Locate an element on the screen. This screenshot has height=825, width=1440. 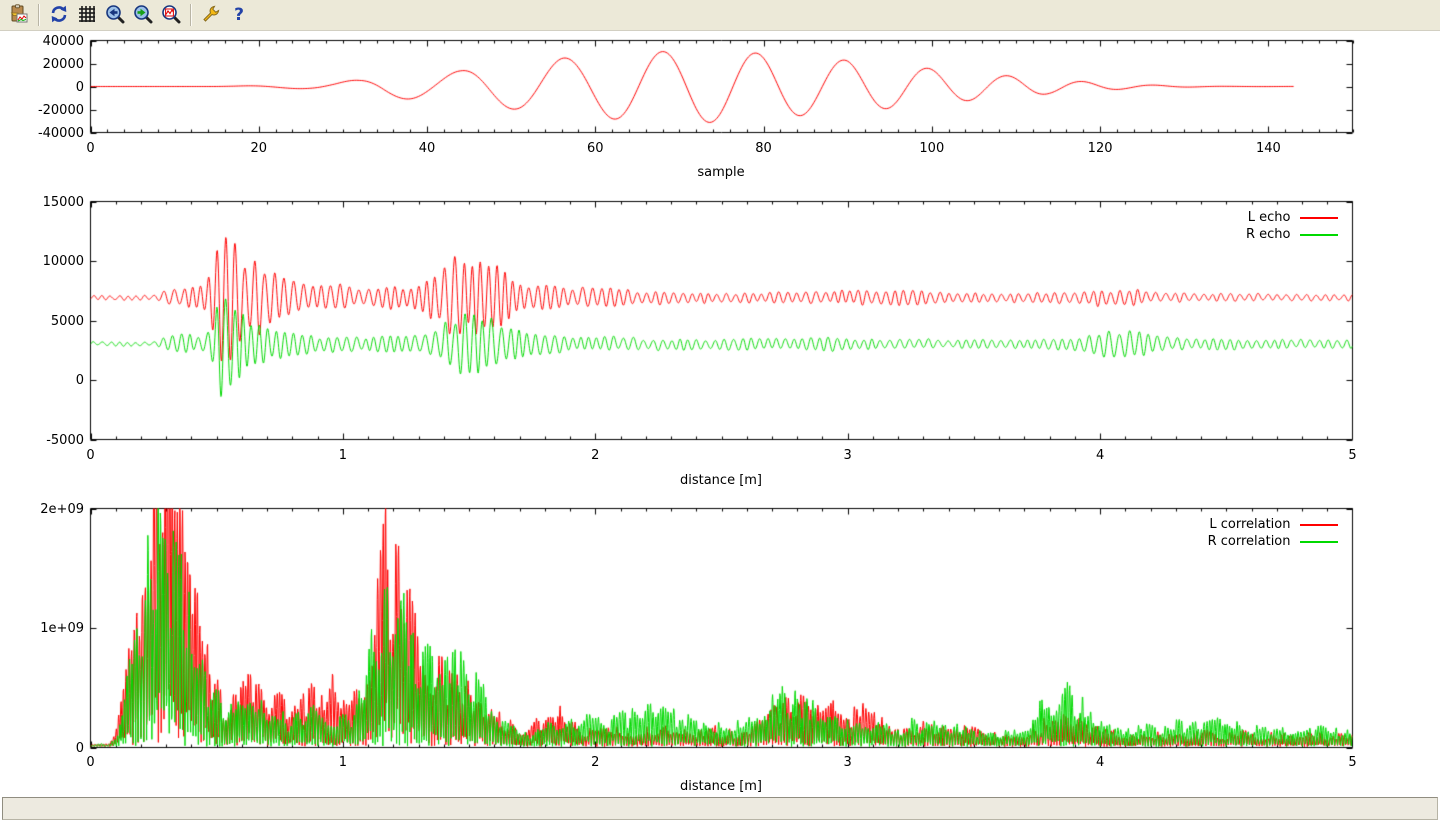
zoom-previous-icon is located at coordinates (115, 15).